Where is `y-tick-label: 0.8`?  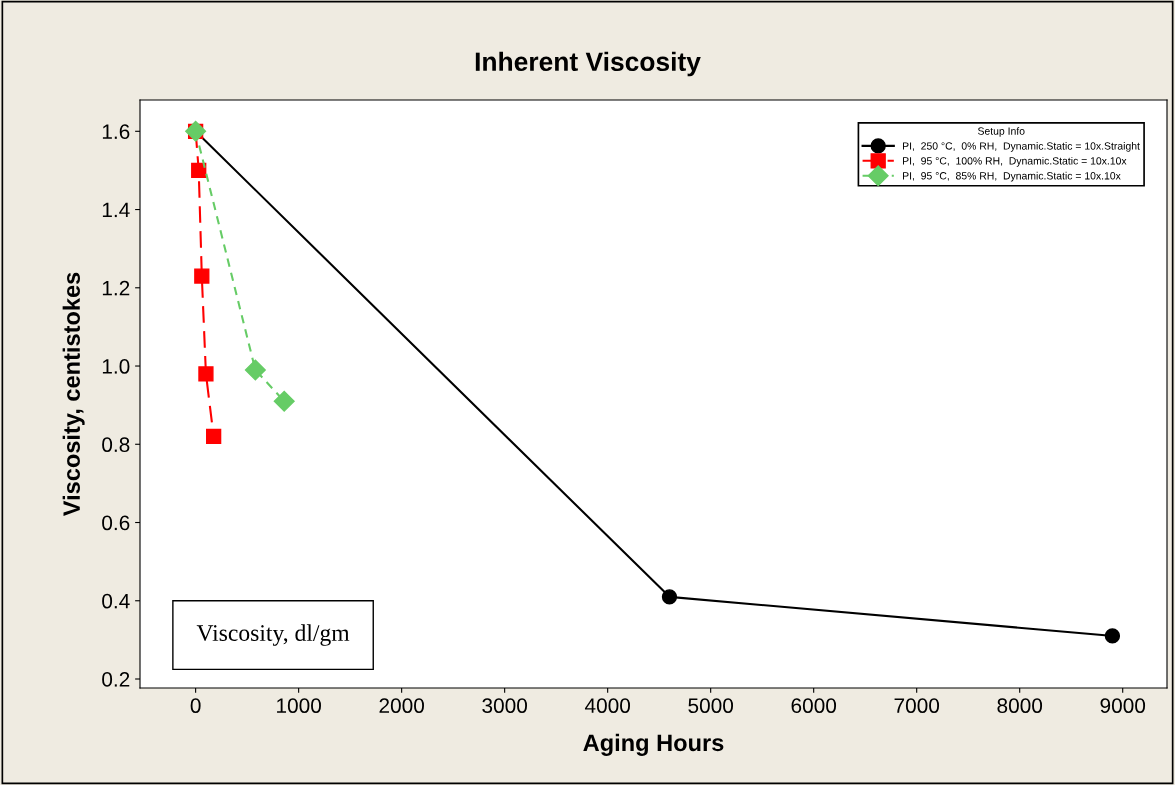 y-tick-label: 0.8 is located at coordinates (116, 445).